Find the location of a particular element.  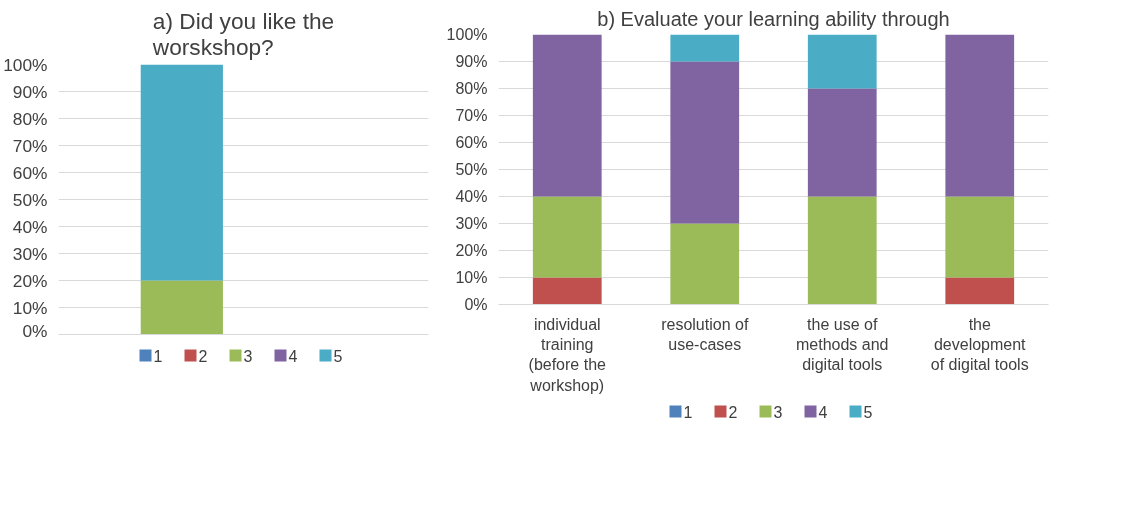

x-tick-label: resolution of use-cases is located at coordinates (705, 334).